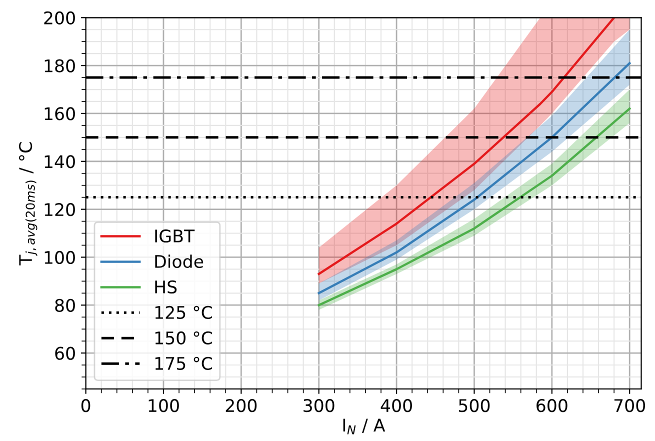  I want to click on legend-label: Diode, so click(179, 261).